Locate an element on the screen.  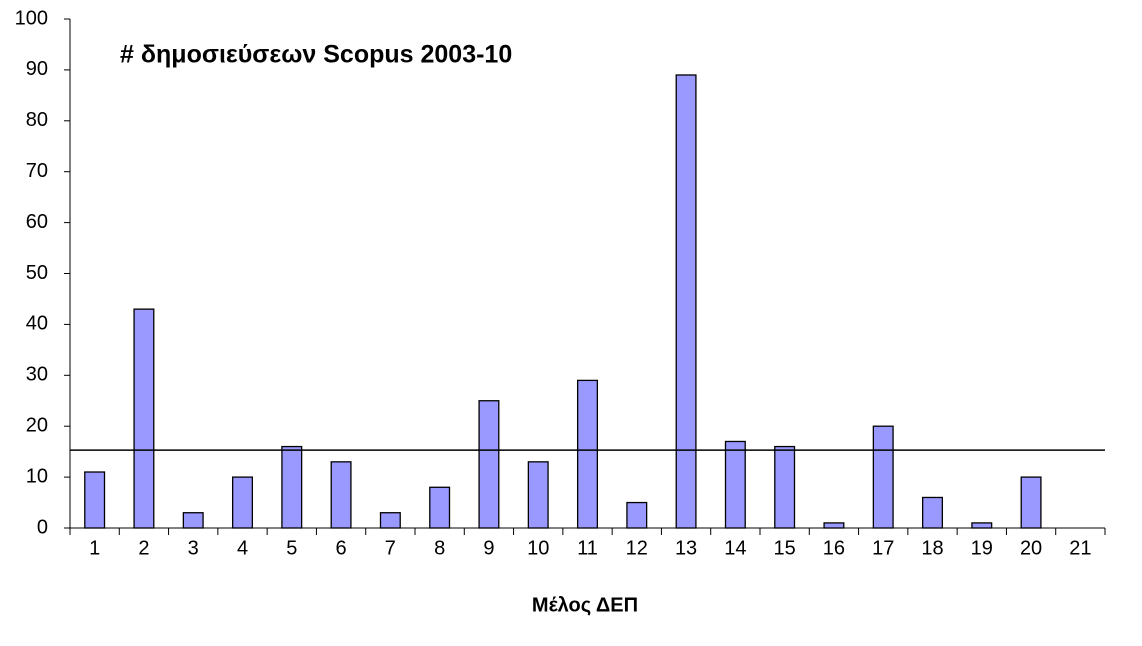
y-tick-label: 80 is located at coordinates (37, 120).